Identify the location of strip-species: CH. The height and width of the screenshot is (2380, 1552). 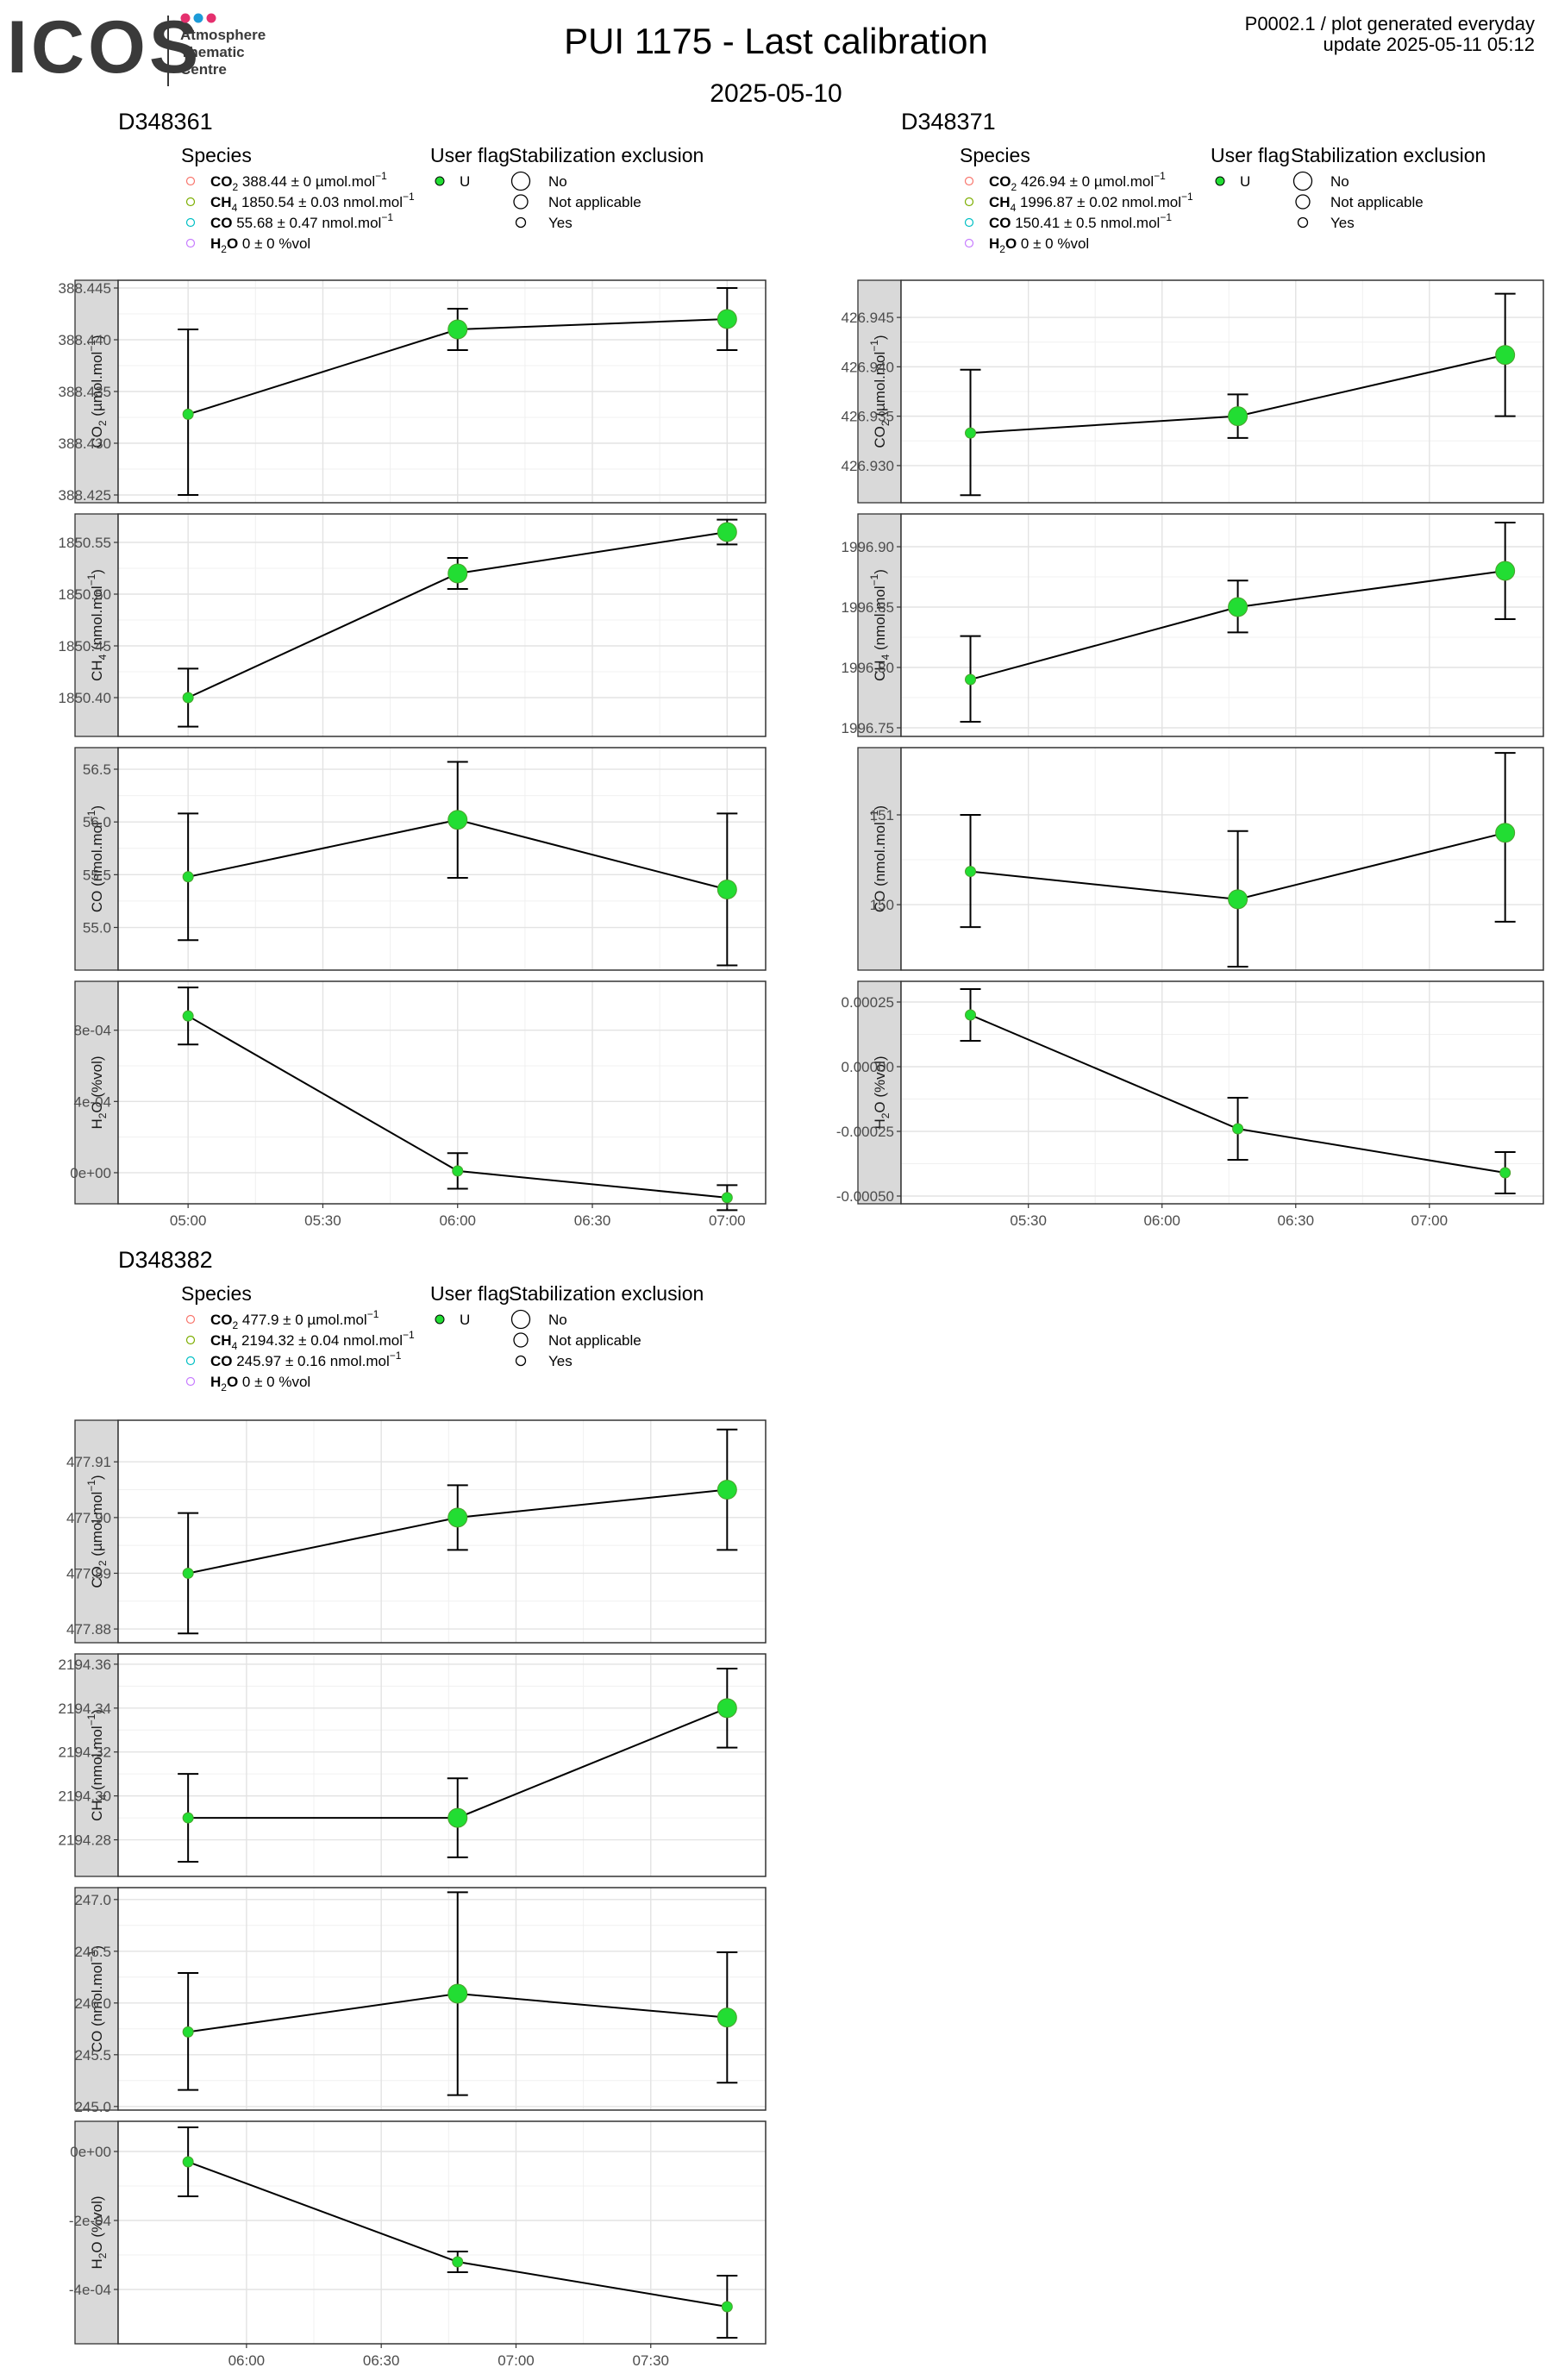
(880, 671).